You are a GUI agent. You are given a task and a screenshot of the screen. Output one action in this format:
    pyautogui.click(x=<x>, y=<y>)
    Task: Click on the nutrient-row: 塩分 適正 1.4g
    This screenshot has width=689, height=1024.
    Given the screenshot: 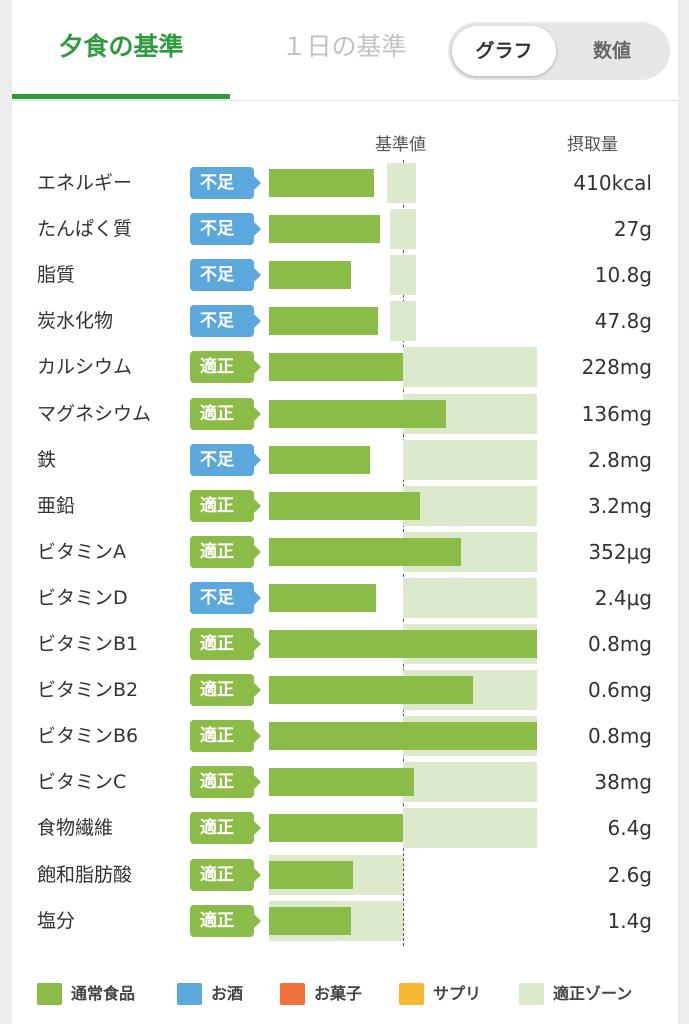 What is the action you would take?
    pyautogui.click(x=345, y=921)
    